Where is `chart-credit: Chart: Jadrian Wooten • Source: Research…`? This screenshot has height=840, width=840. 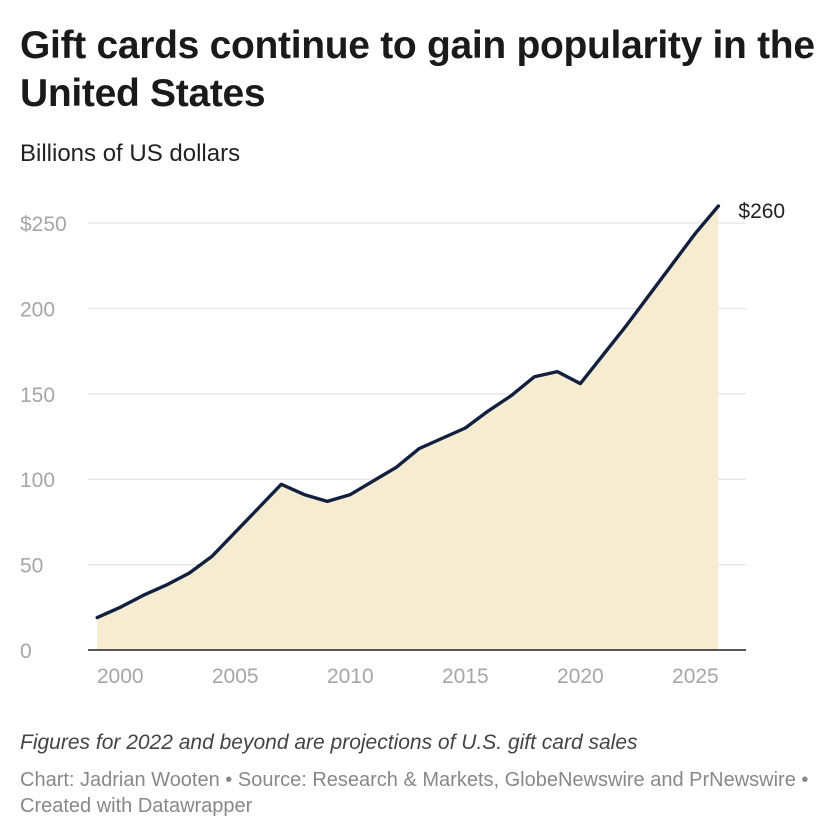 chart-credit: Chart: Jadrian Wooten • Source: Research… is located at coordinates (414, 793).